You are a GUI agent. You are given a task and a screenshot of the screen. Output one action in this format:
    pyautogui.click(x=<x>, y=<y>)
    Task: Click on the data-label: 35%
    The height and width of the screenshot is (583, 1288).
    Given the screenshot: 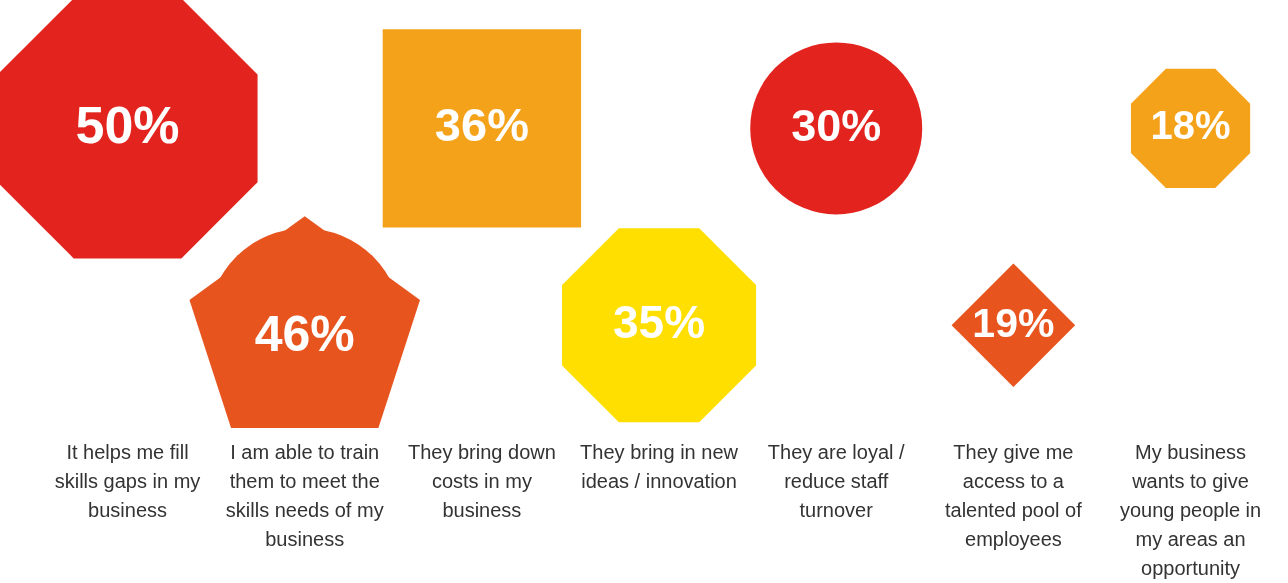 What is the action you would take?
    pyautogui.click(x=659, y=321)
    